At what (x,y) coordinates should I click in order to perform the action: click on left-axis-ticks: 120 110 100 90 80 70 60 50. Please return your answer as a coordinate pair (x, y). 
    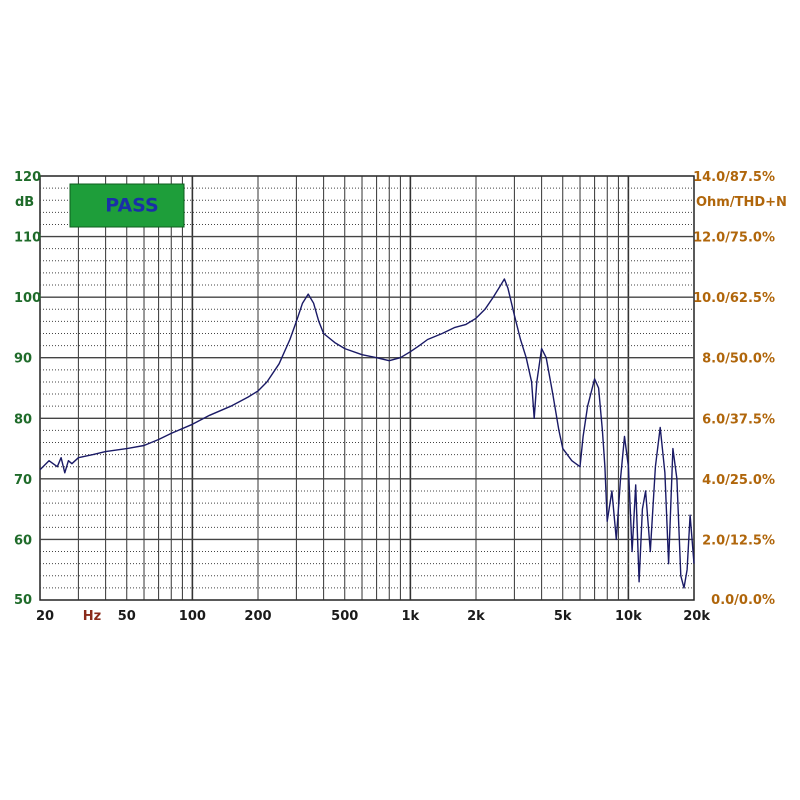
    Looking at the image, I should click on (27, 389).